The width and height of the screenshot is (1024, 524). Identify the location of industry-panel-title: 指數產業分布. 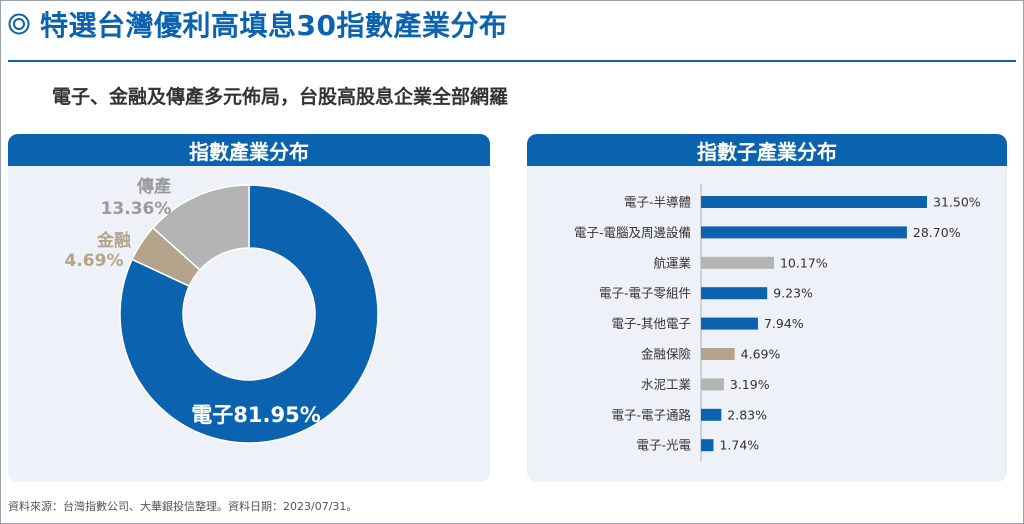
(249, 150).